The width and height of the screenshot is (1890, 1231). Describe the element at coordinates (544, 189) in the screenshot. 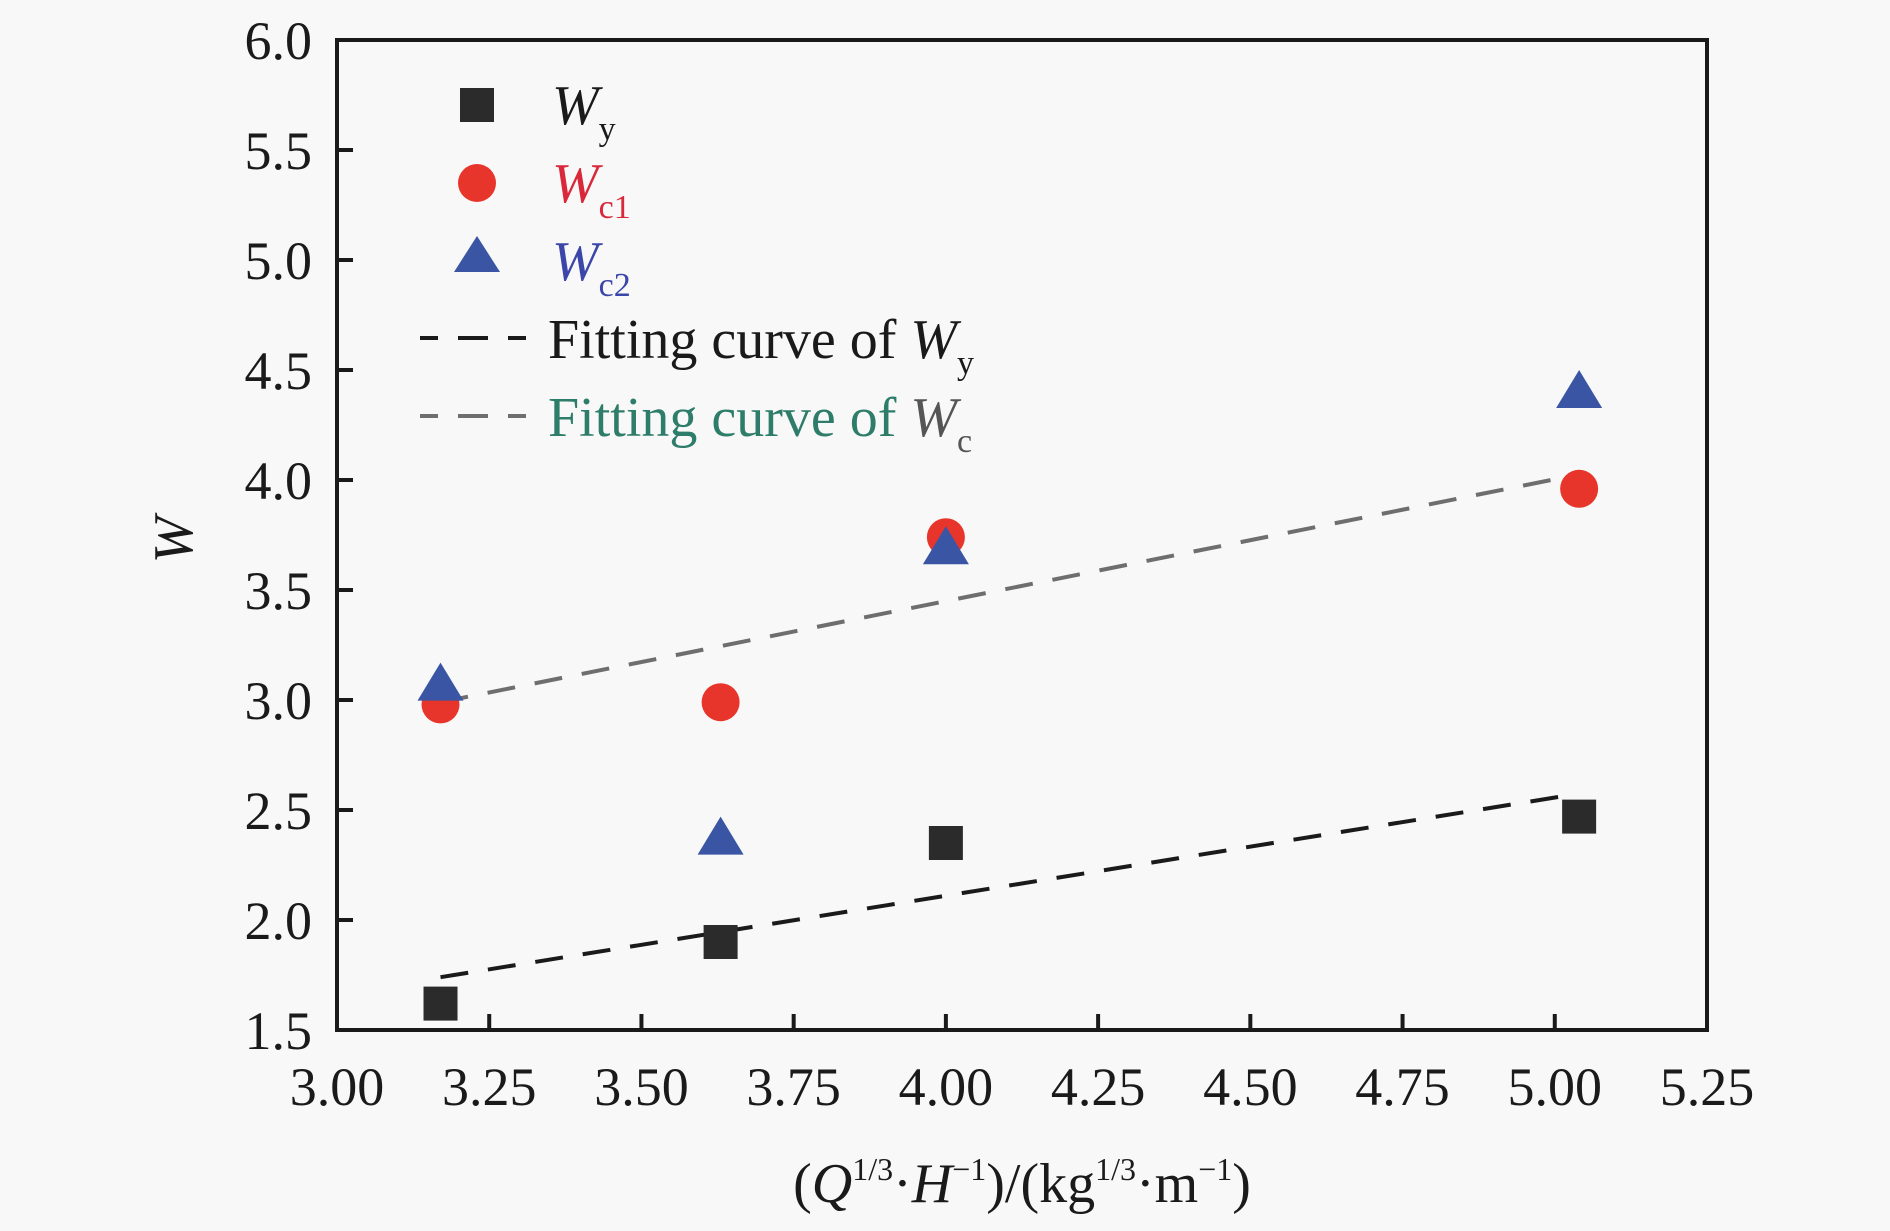

I see `legend-item-wc1: Wc1` at that location.